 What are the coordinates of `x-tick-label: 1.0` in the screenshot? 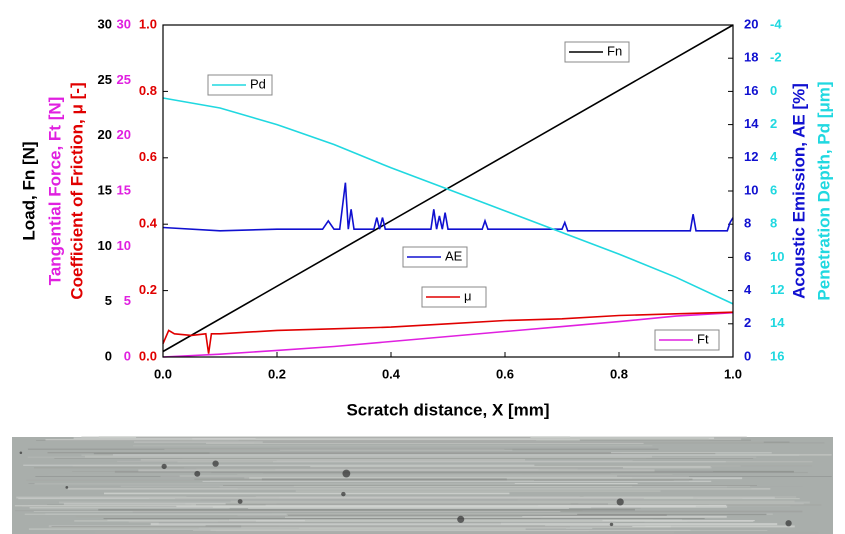 It's located at (733, 373).